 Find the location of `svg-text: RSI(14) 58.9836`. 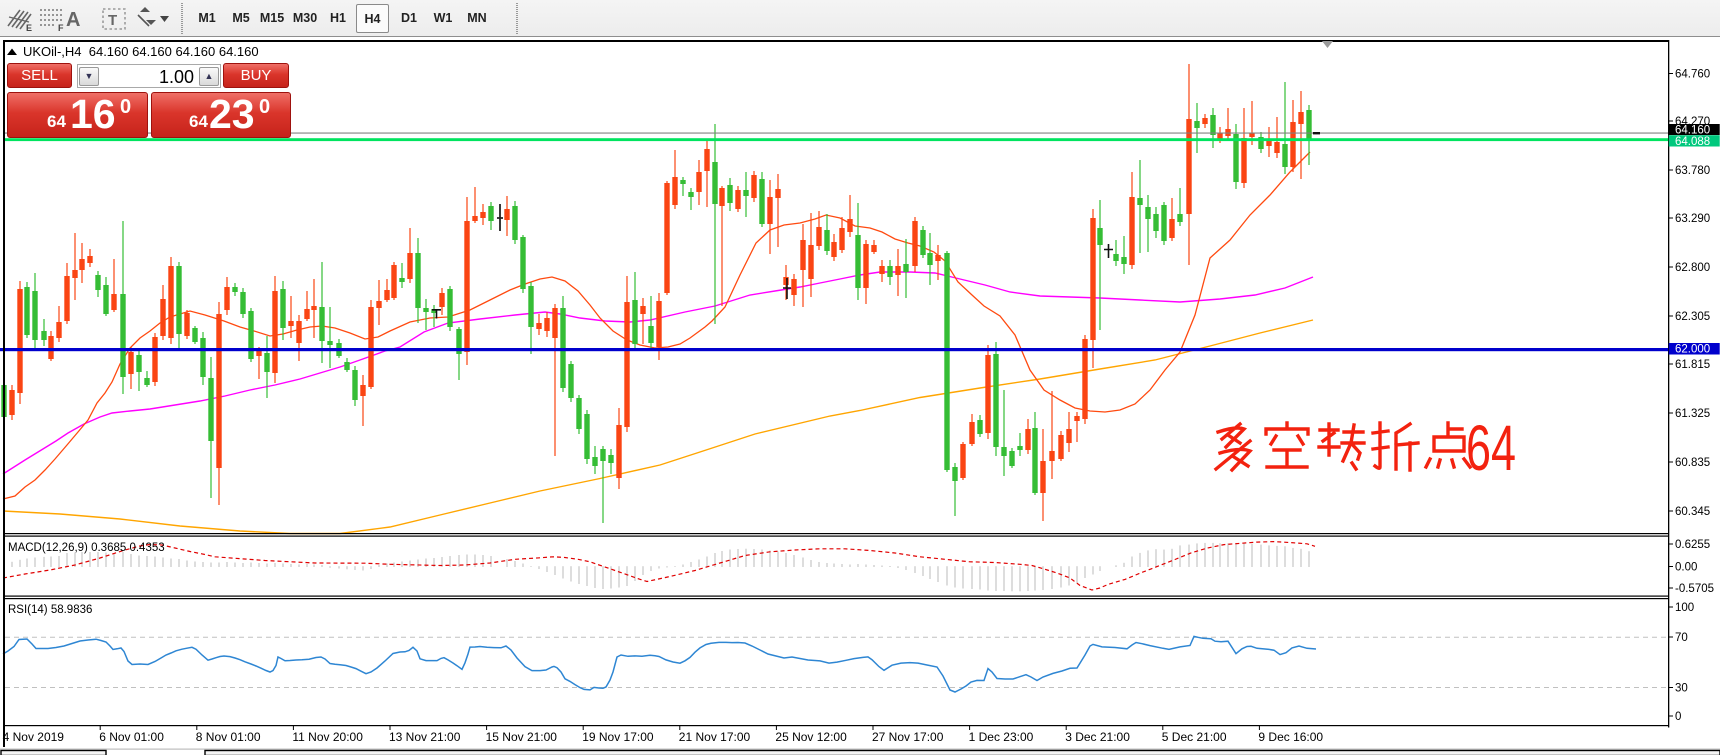

svg-text: RSI(14) 58.9836 is located at coordinates (50, 610).